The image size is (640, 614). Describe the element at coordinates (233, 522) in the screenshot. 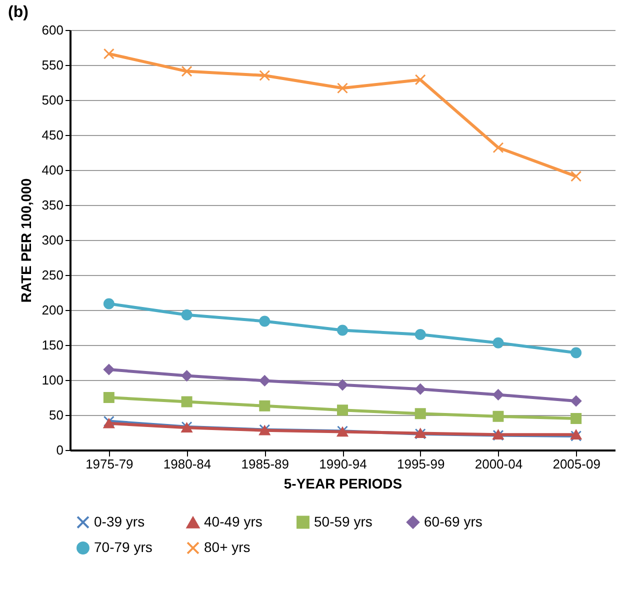

I see `legend-label: 40-49 yrs` at that location.